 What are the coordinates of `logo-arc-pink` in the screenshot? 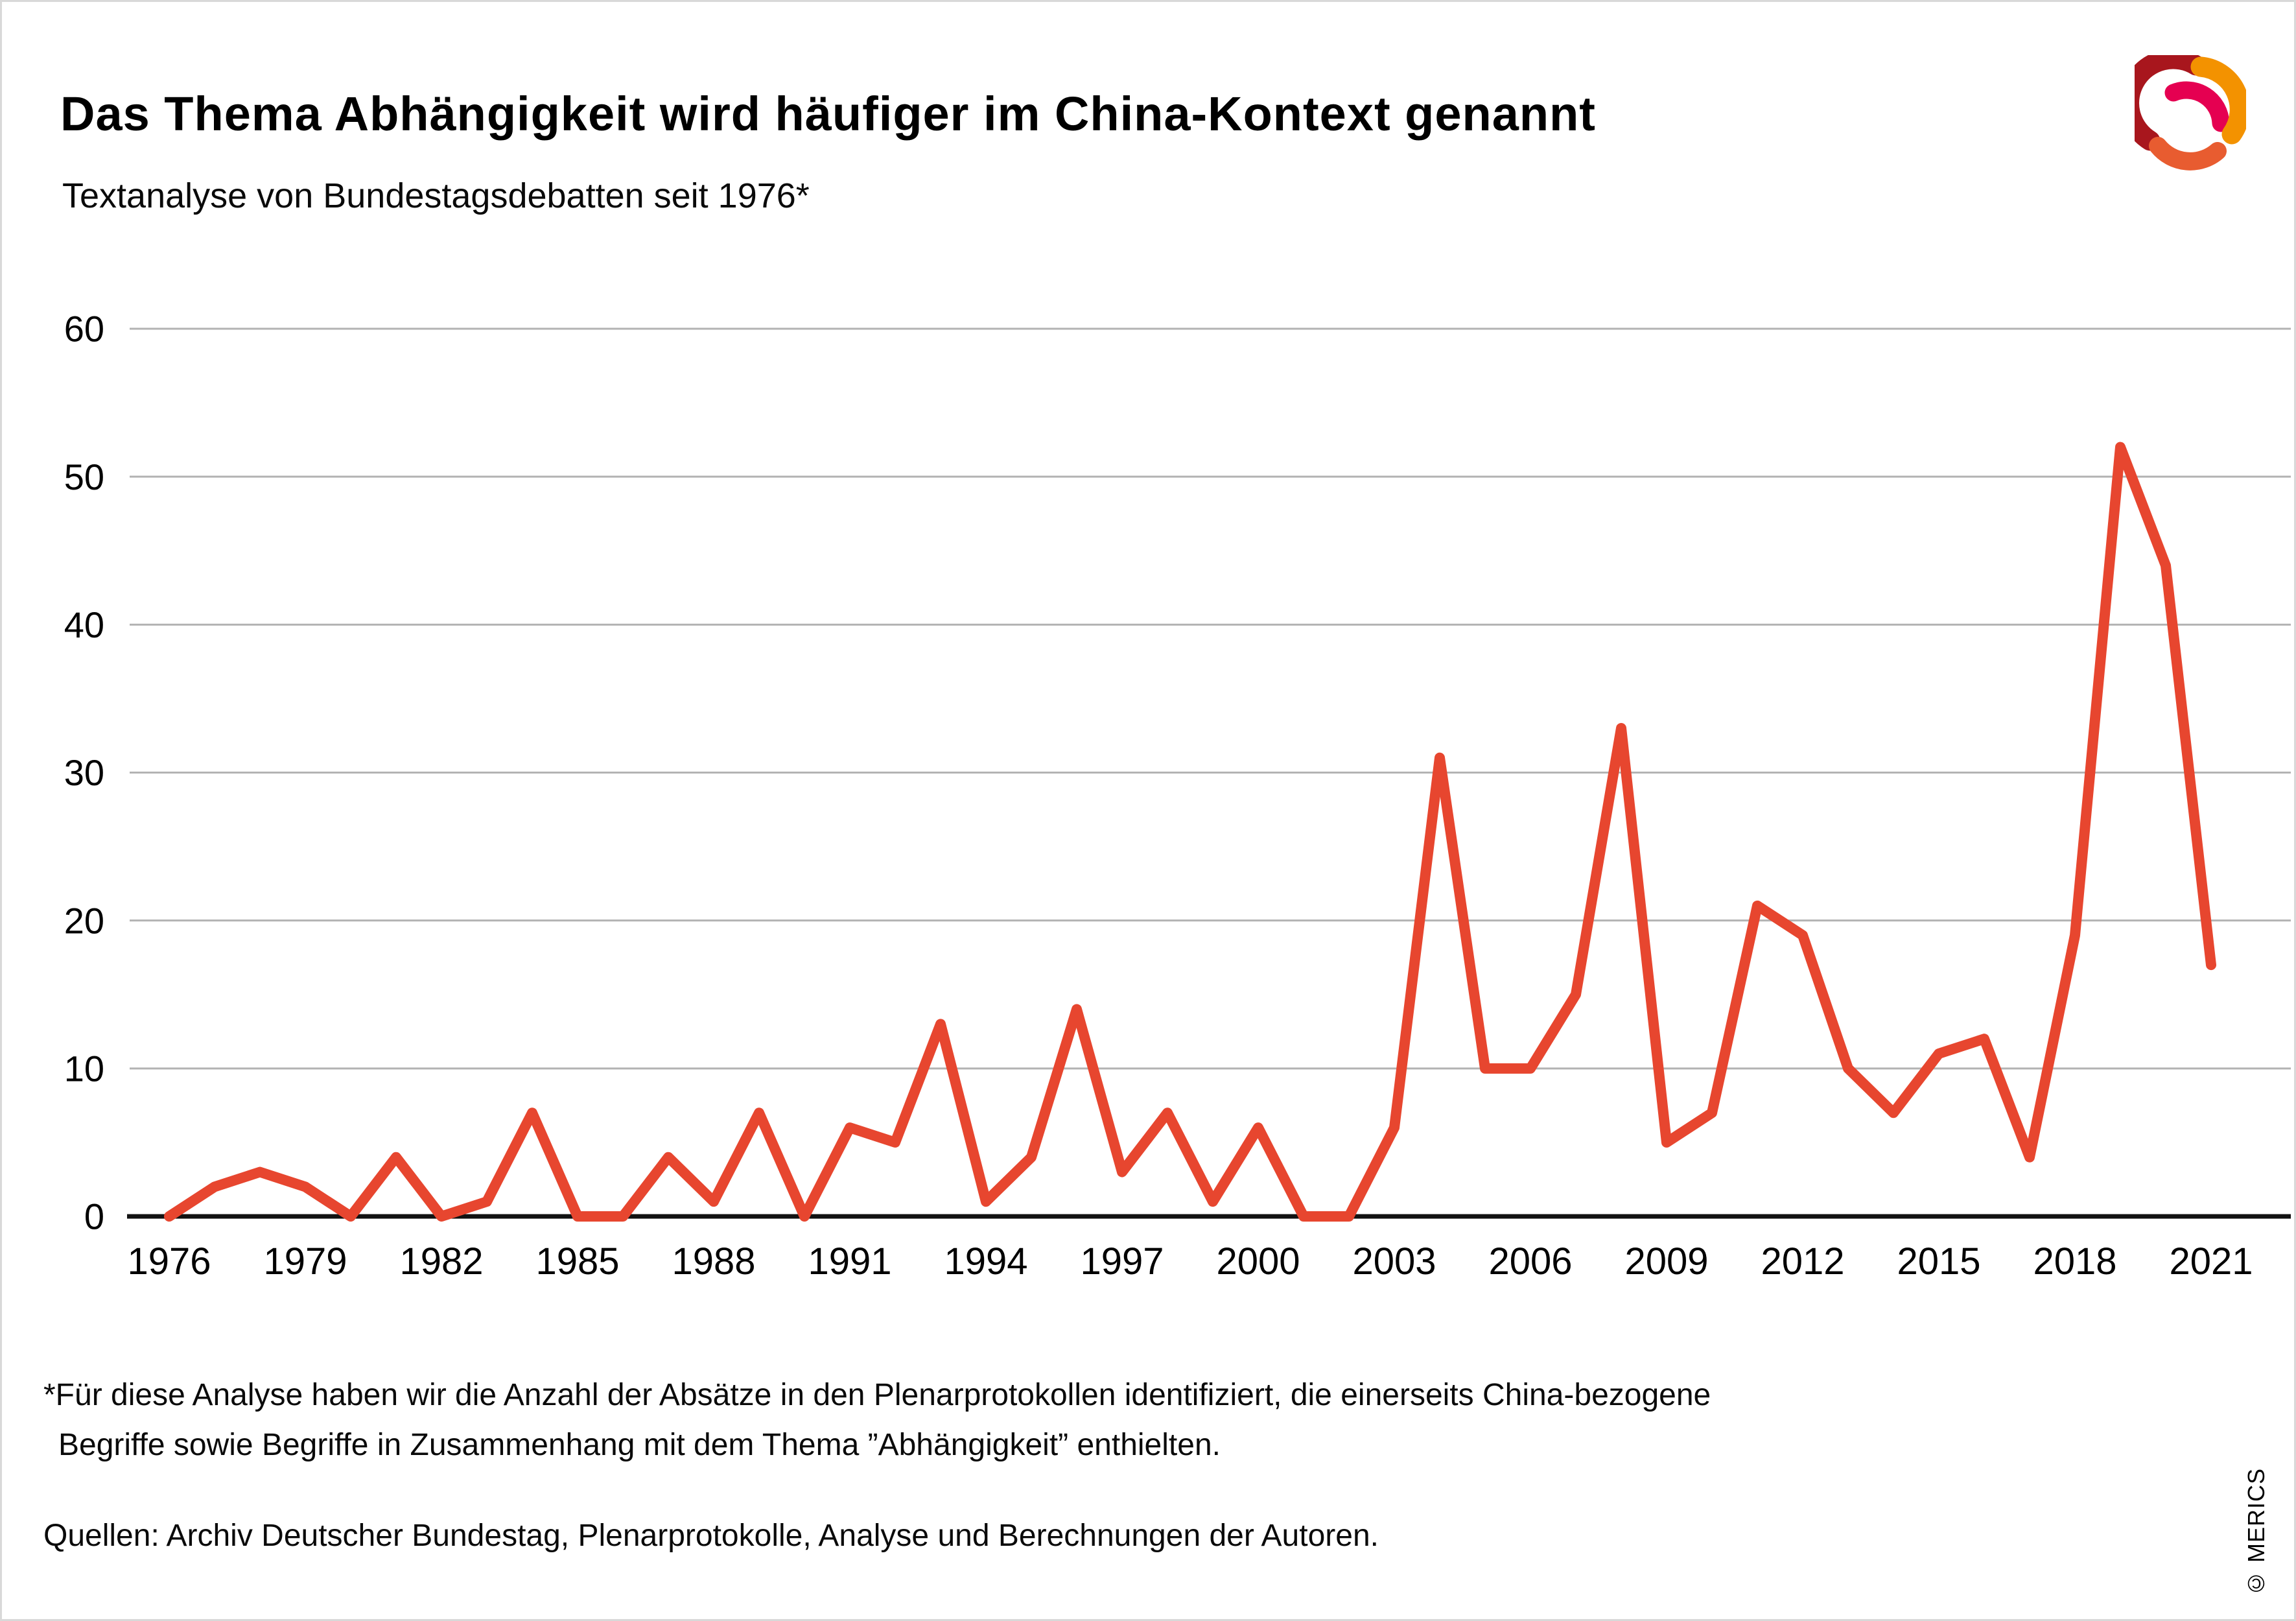 It's located at (2197, 107).